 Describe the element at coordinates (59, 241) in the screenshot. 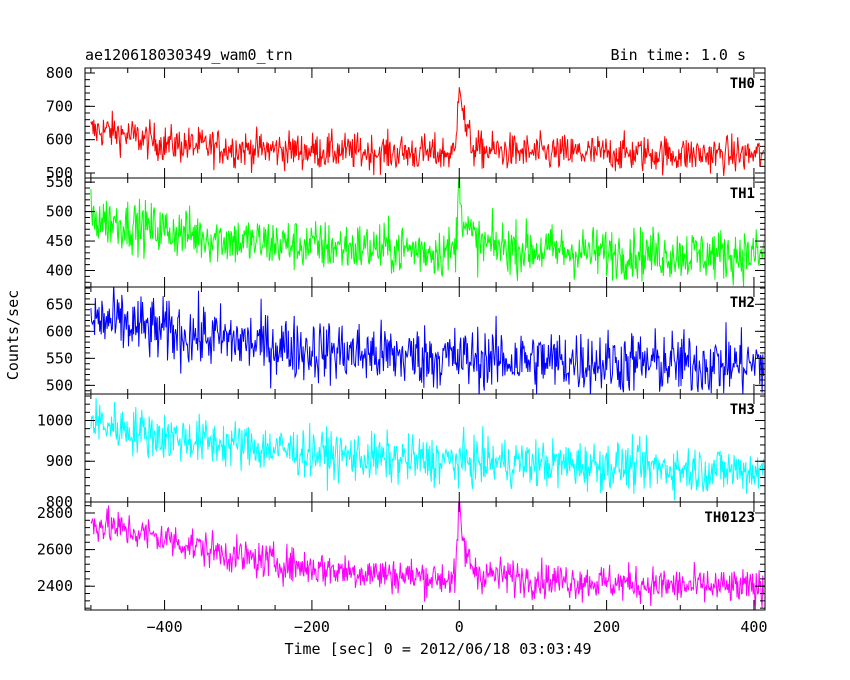

I see `y-tick-label: 450` at that location.